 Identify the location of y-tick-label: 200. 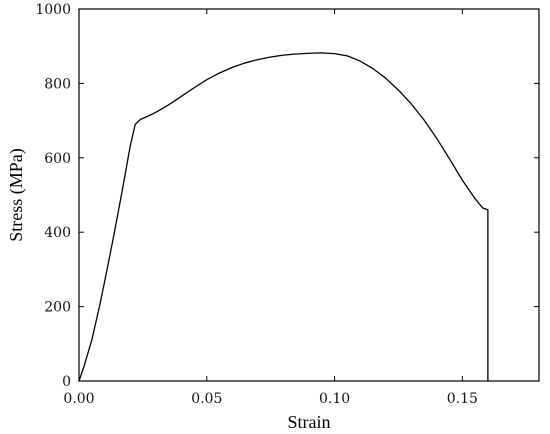
(57, 308).